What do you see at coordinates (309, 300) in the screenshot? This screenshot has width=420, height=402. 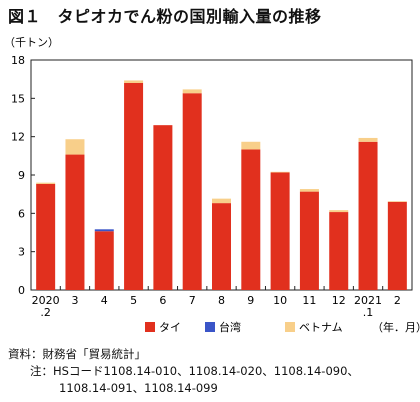 I see `x-tick-label: 11` at bounding box center [309, 300].